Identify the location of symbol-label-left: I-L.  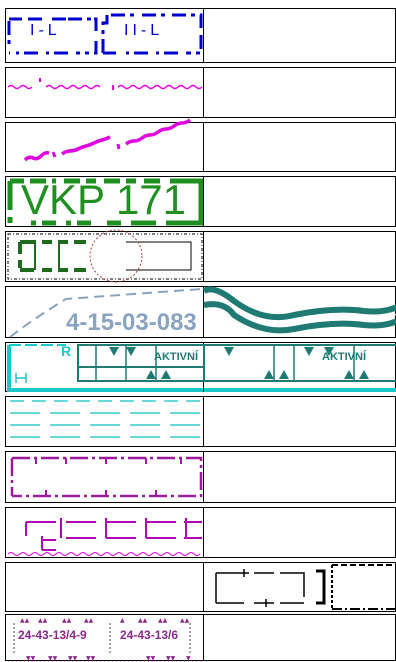
(45, 30).